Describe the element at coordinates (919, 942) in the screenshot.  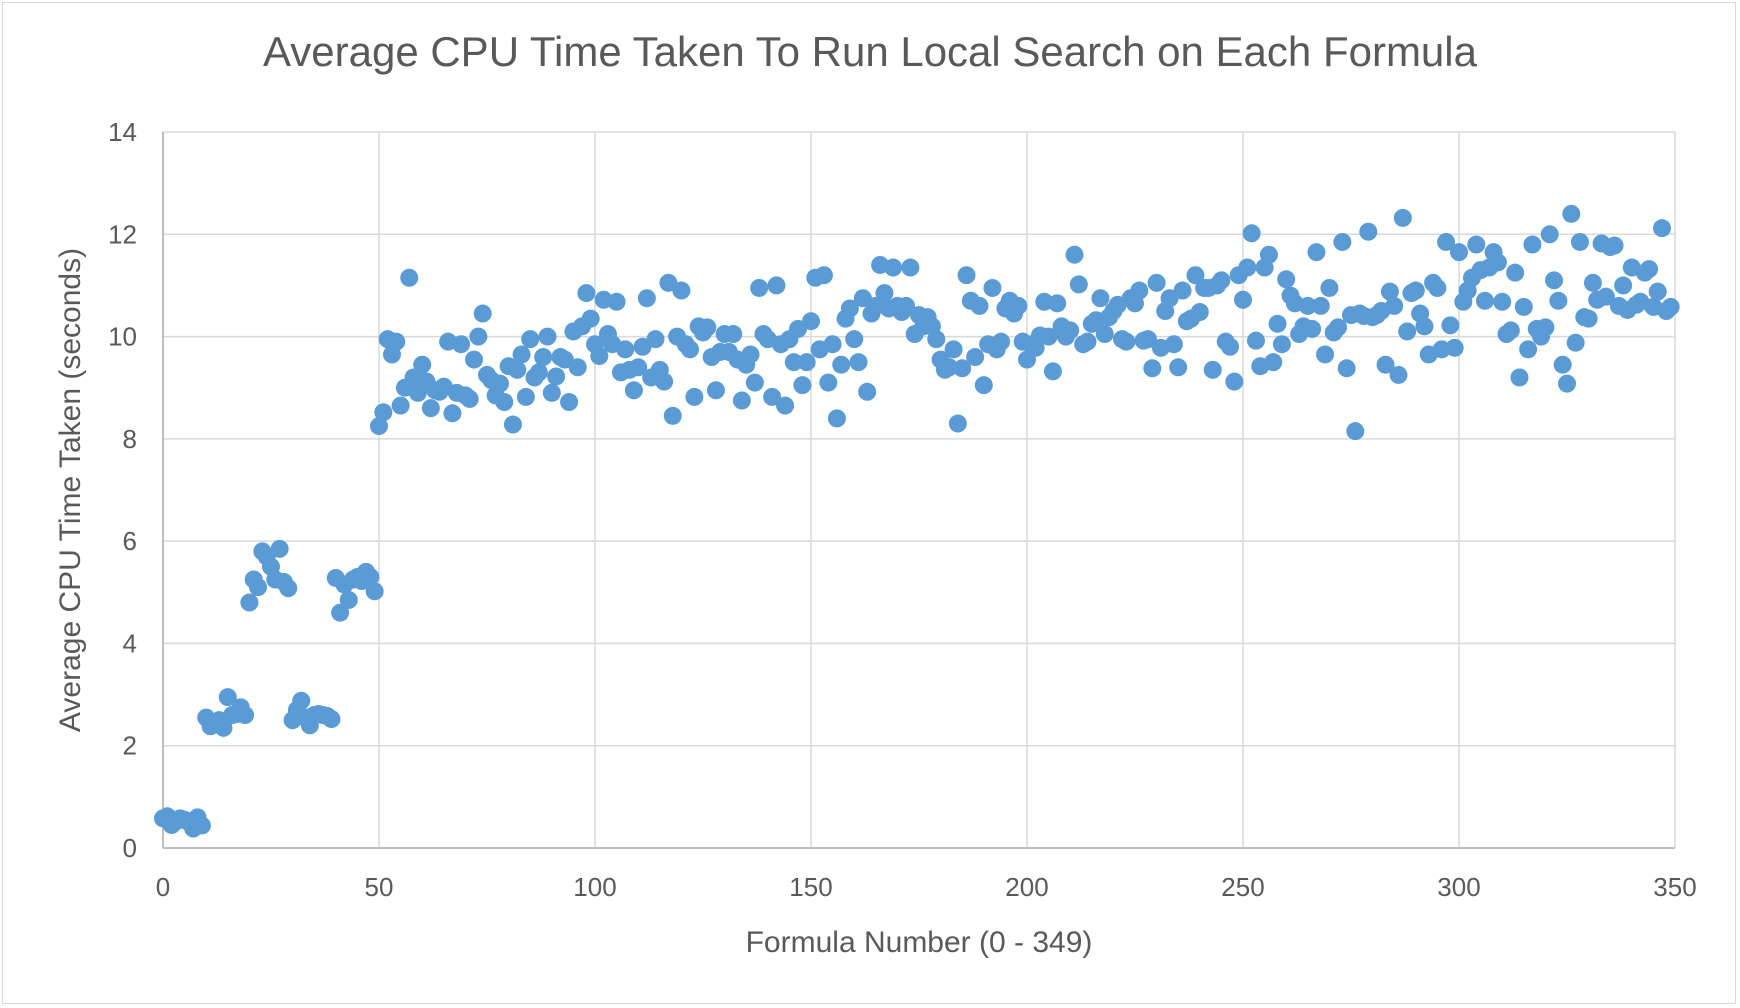
I see `x-axis-title: Formula Number (0 - 349)` at that location.